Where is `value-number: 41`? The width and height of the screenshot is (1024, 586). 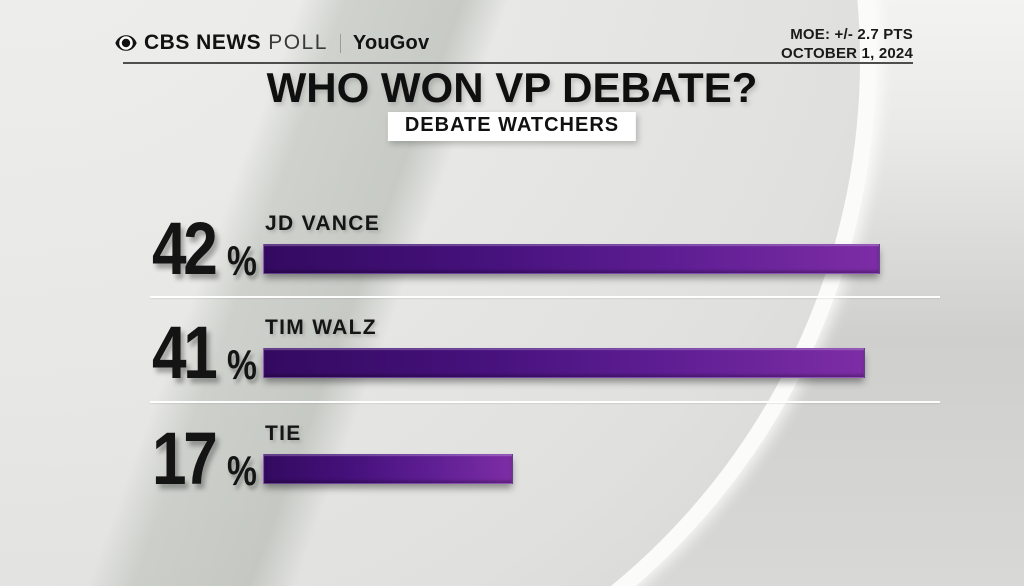 value-number: 41 is located at coordinates (185, 352).